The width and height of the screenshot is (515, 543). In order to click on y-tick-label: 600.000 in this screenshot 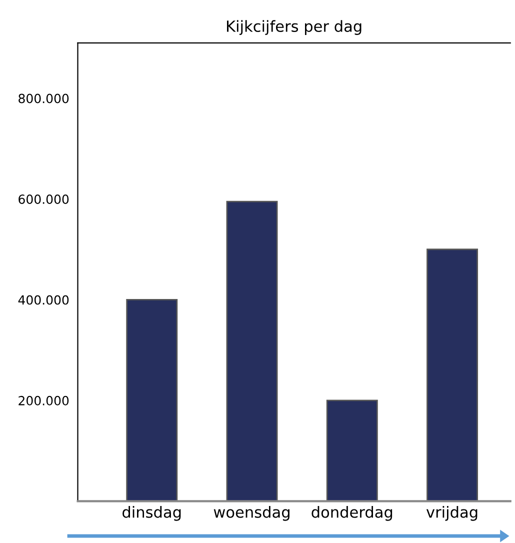, I will do `click(43, 199)`.